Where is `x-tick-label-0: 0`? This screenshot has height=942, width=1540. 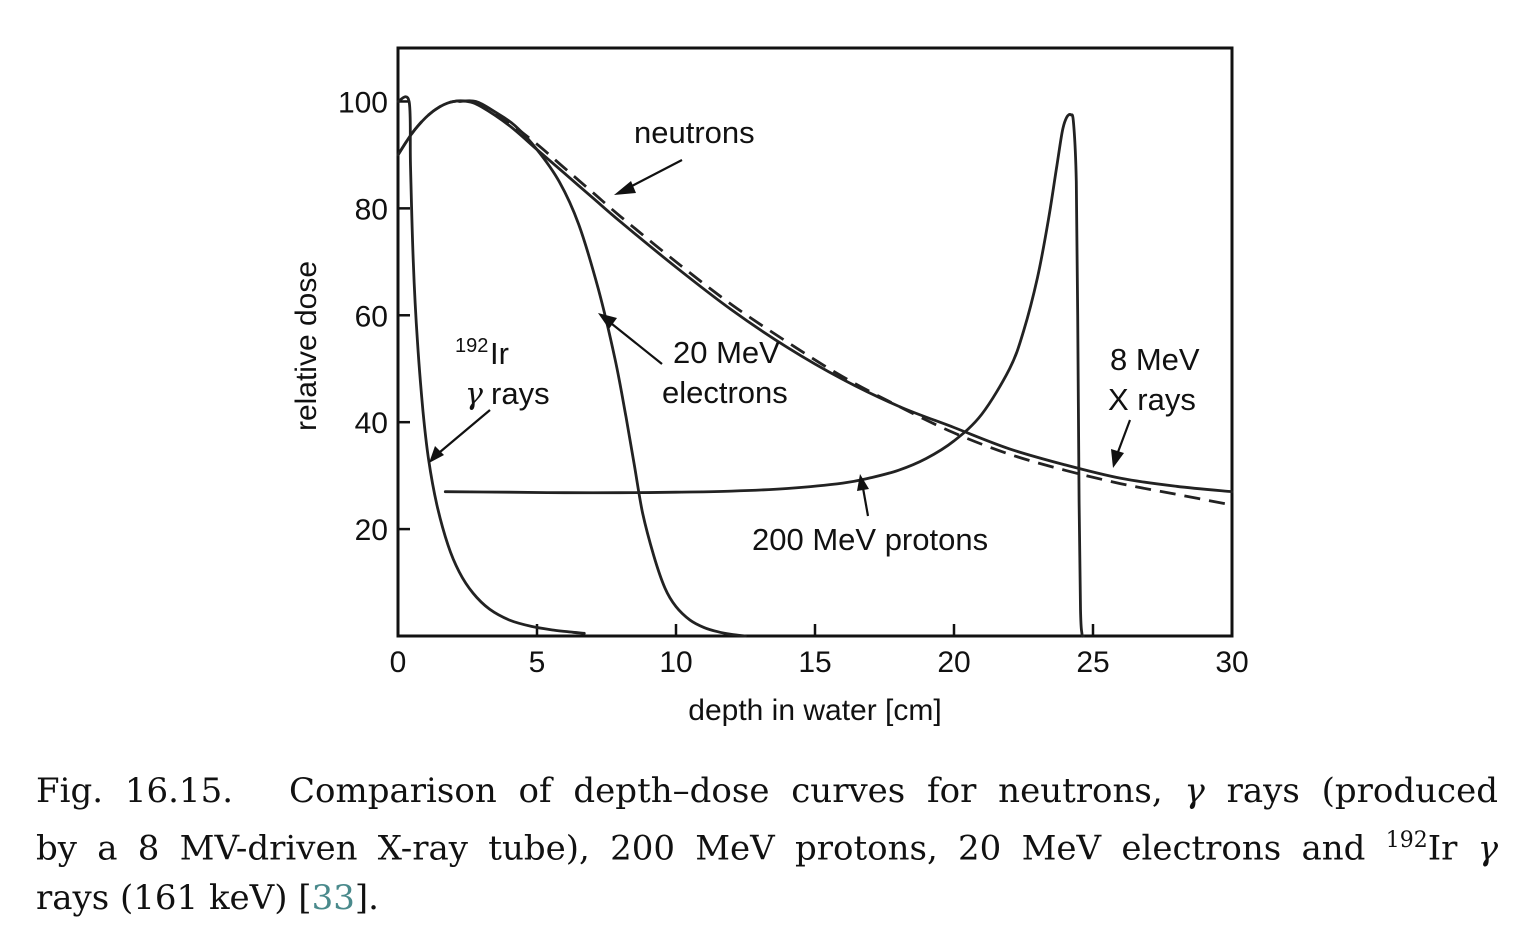
x-tick-label-0: 0 is located at coordinates (398, 662).